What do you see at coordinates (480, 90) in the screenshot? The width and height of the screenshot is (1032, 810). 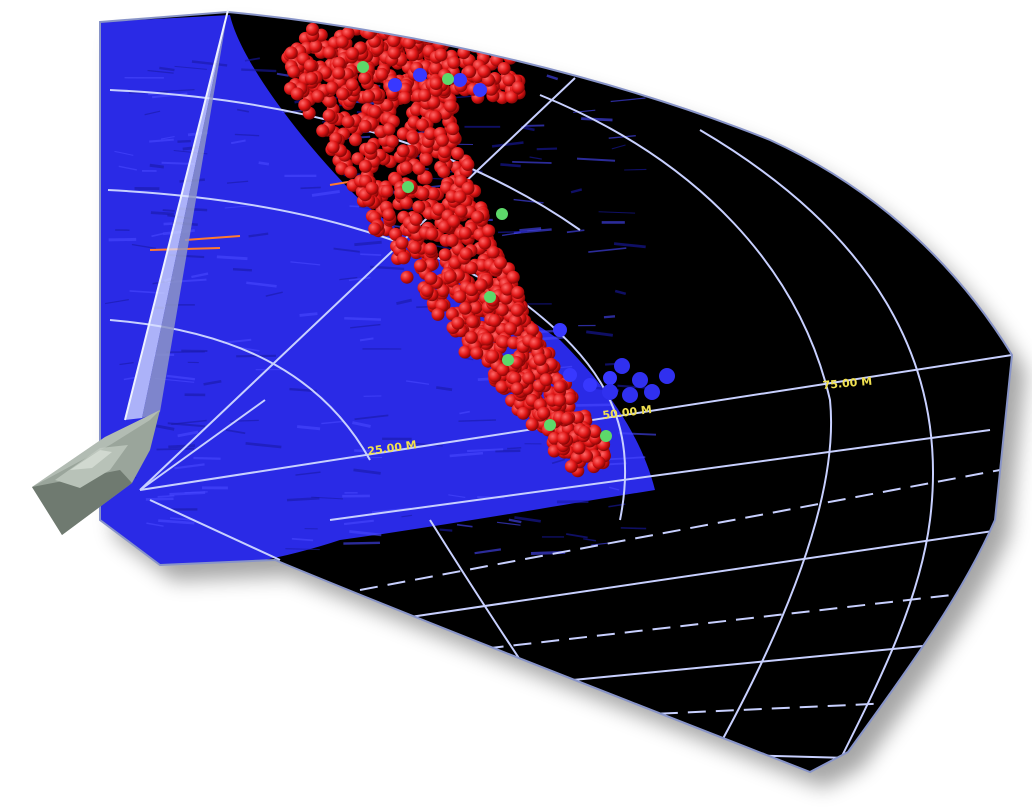 I see `blue-target` at bounding box center [480, 90].